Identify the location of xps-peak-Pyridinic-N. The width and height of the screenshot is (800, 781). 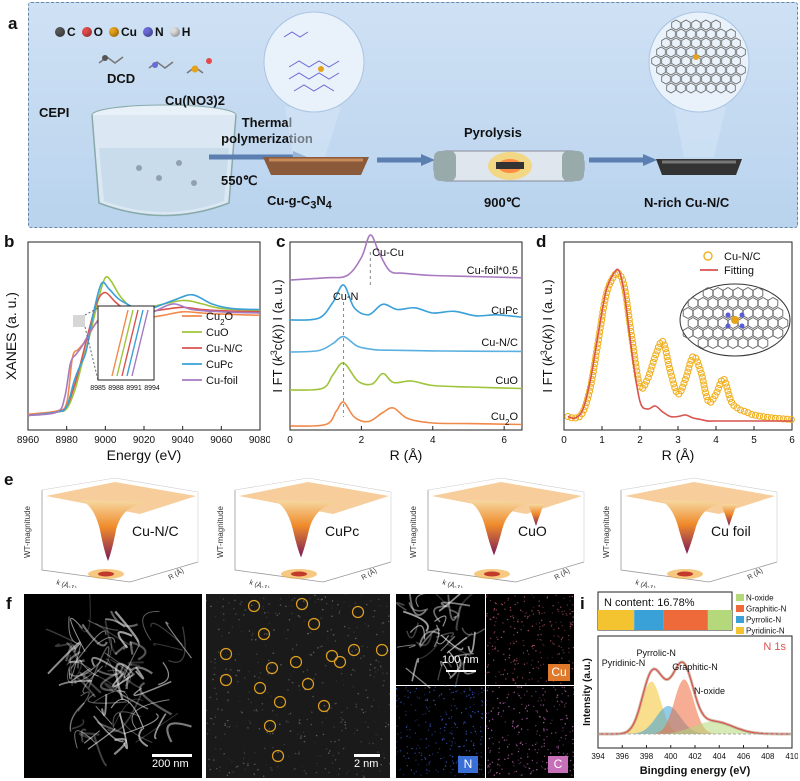
(651, 707).